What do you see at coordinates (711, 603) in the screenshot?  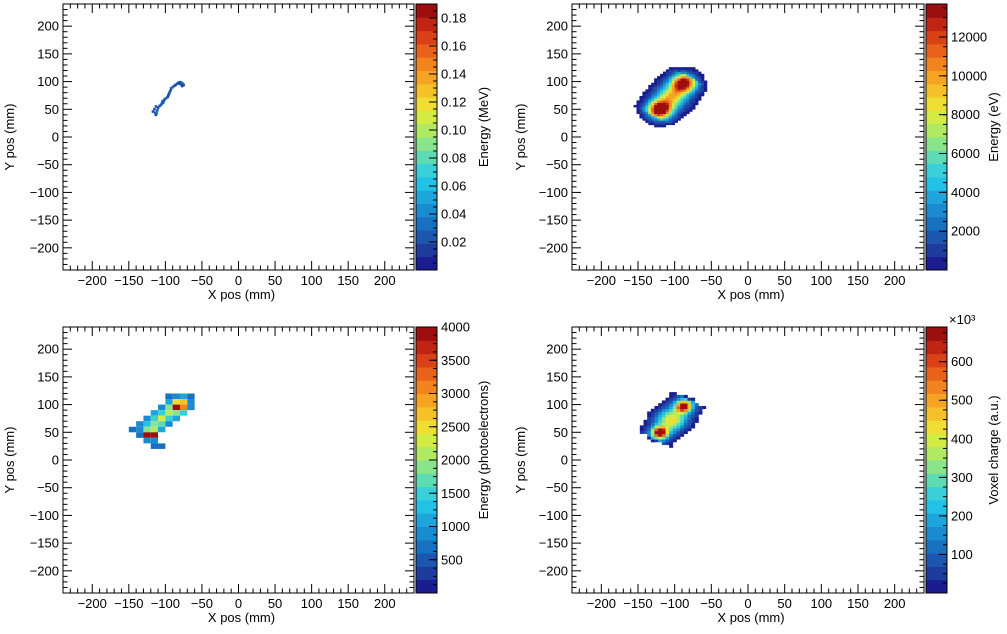 I see `x-tick-label: −50` at bounding box center [711, 603].